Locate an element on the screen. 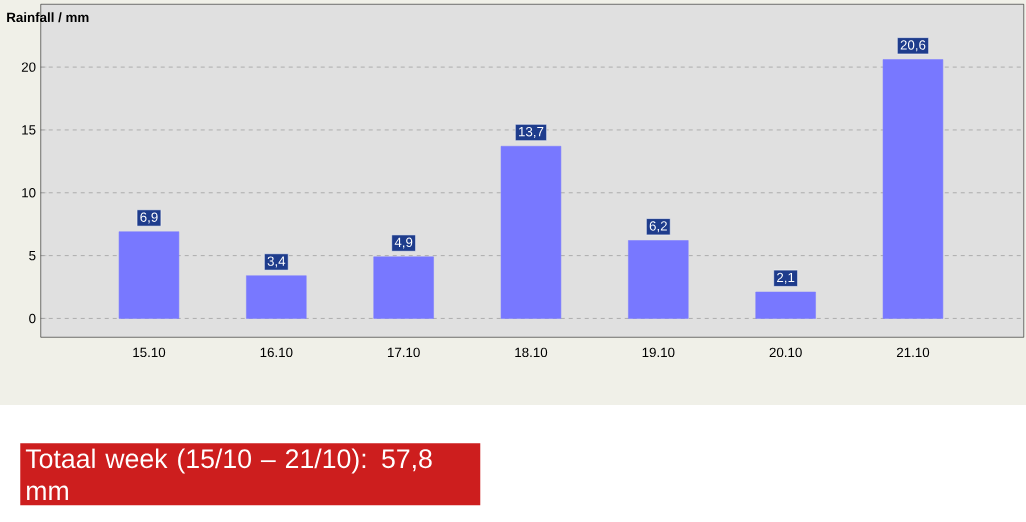  y-tick-label: 0 is located at coordinates (32, 318).